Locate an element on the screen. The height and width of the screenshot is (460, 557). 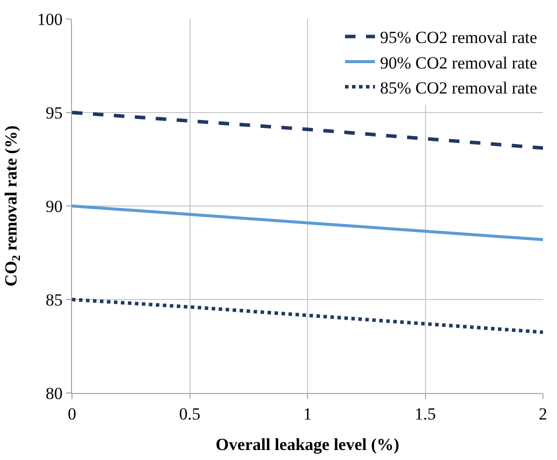
y-tick-label: 95 is located at coordinates (54, 112).